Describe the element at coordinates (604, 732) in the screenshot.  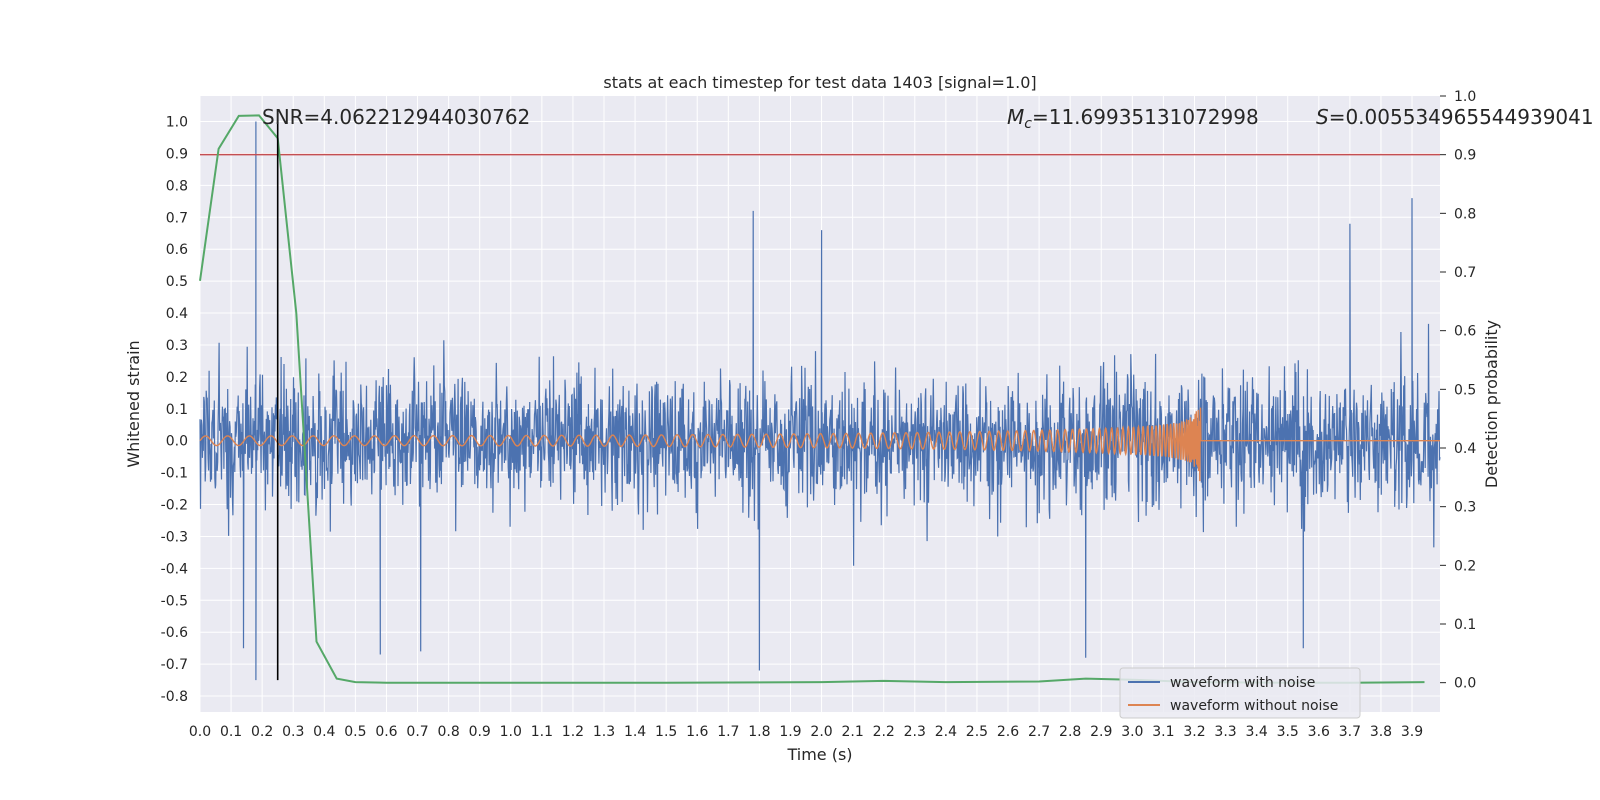
I see `x-tick-label: 1.3` at that location.